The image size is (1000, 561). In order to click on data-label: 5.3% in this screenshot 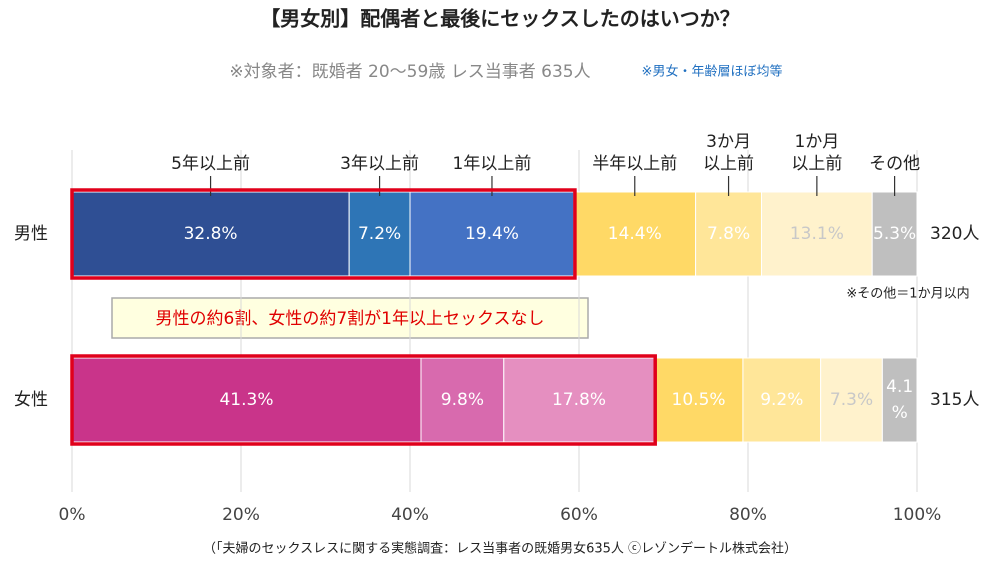, I will do `click(894, 234)`.